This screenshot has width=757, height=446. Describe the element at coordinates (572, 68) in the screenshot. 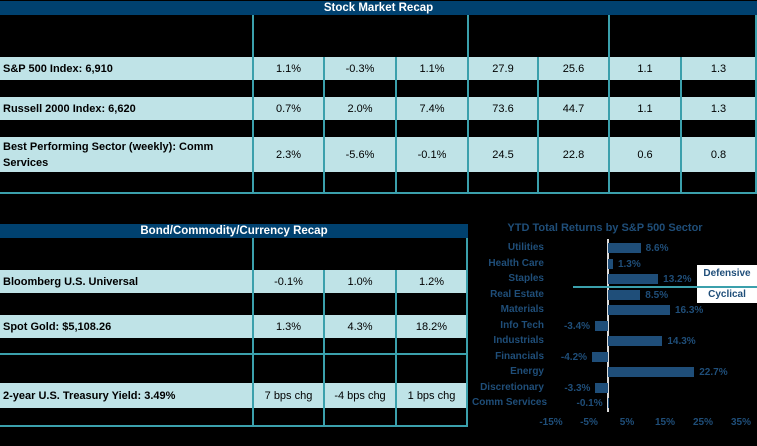

I see `value-cell: 25.6` at that location.